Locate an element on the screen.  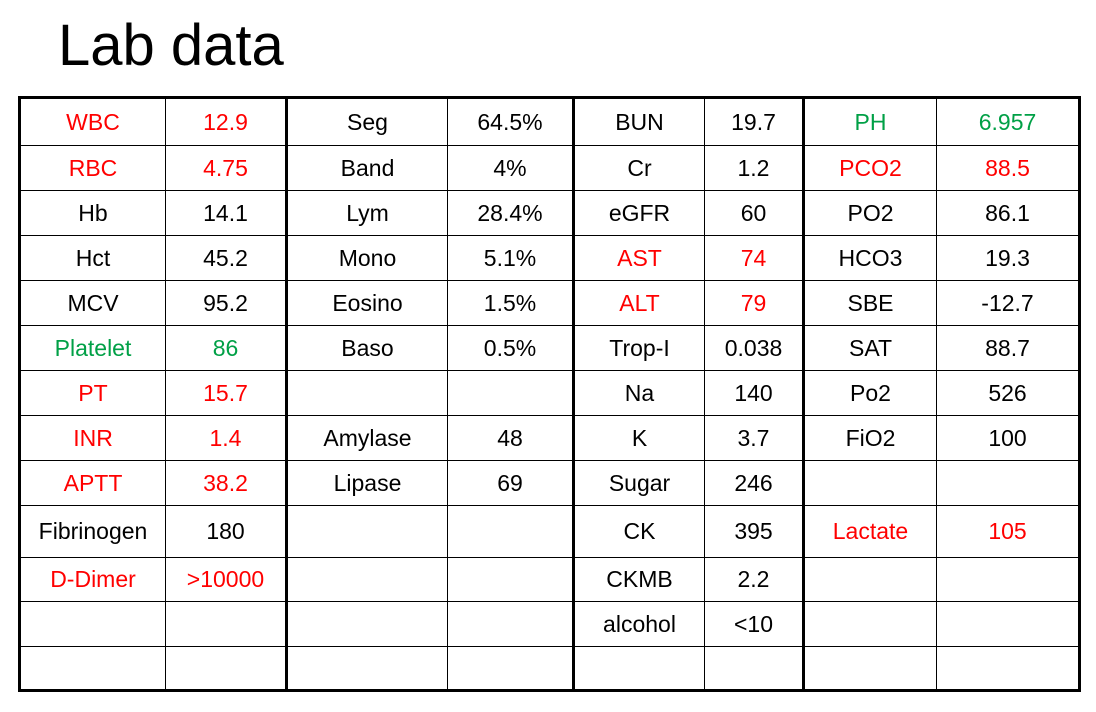
lab-test-name-cell: PT is located at coordinates (92, 393).